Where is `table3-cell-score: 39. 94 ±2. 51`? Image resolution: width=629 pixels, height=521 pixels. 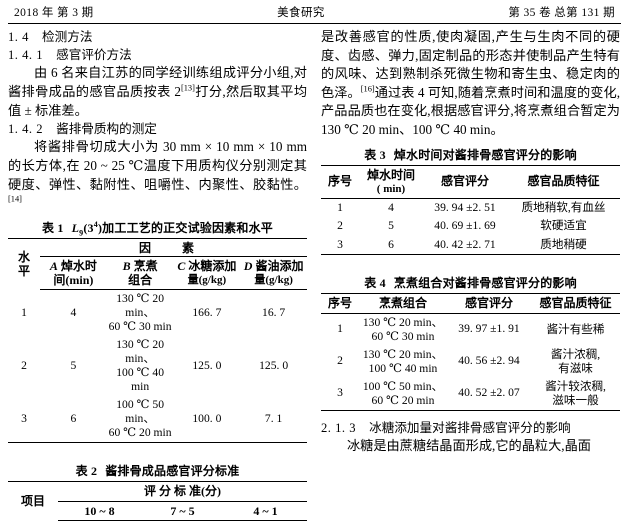 table3-cell-score: 39. 94 ±2. 51 is located at coordinates (465, 207).